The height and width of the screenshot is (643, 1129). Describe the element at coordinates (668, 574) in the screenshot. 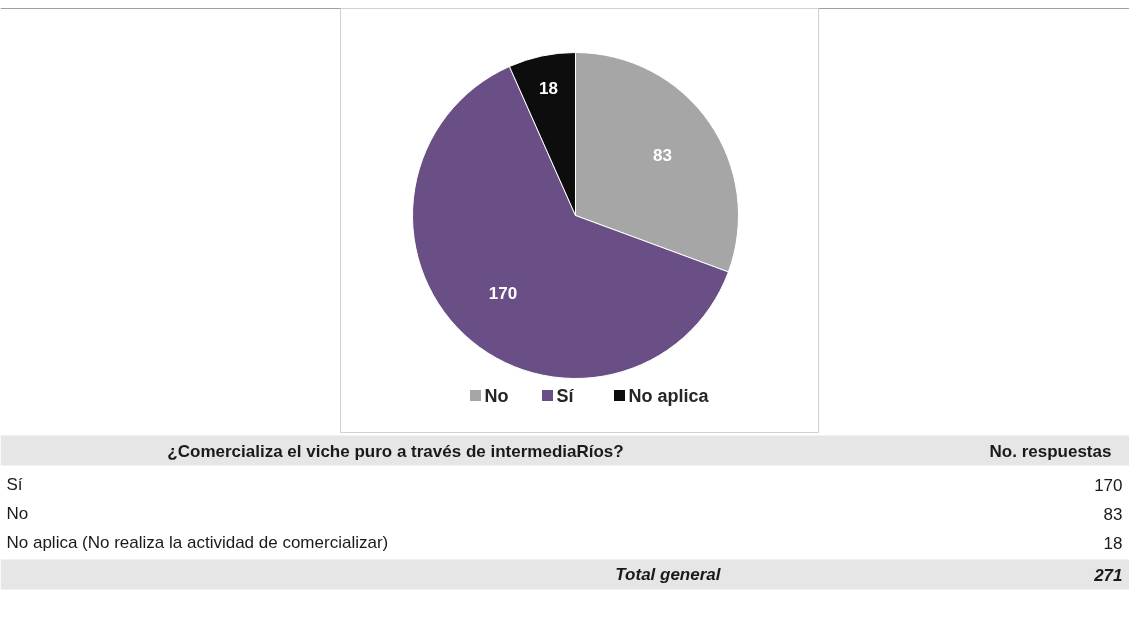

I see `text: Total general` at that location.